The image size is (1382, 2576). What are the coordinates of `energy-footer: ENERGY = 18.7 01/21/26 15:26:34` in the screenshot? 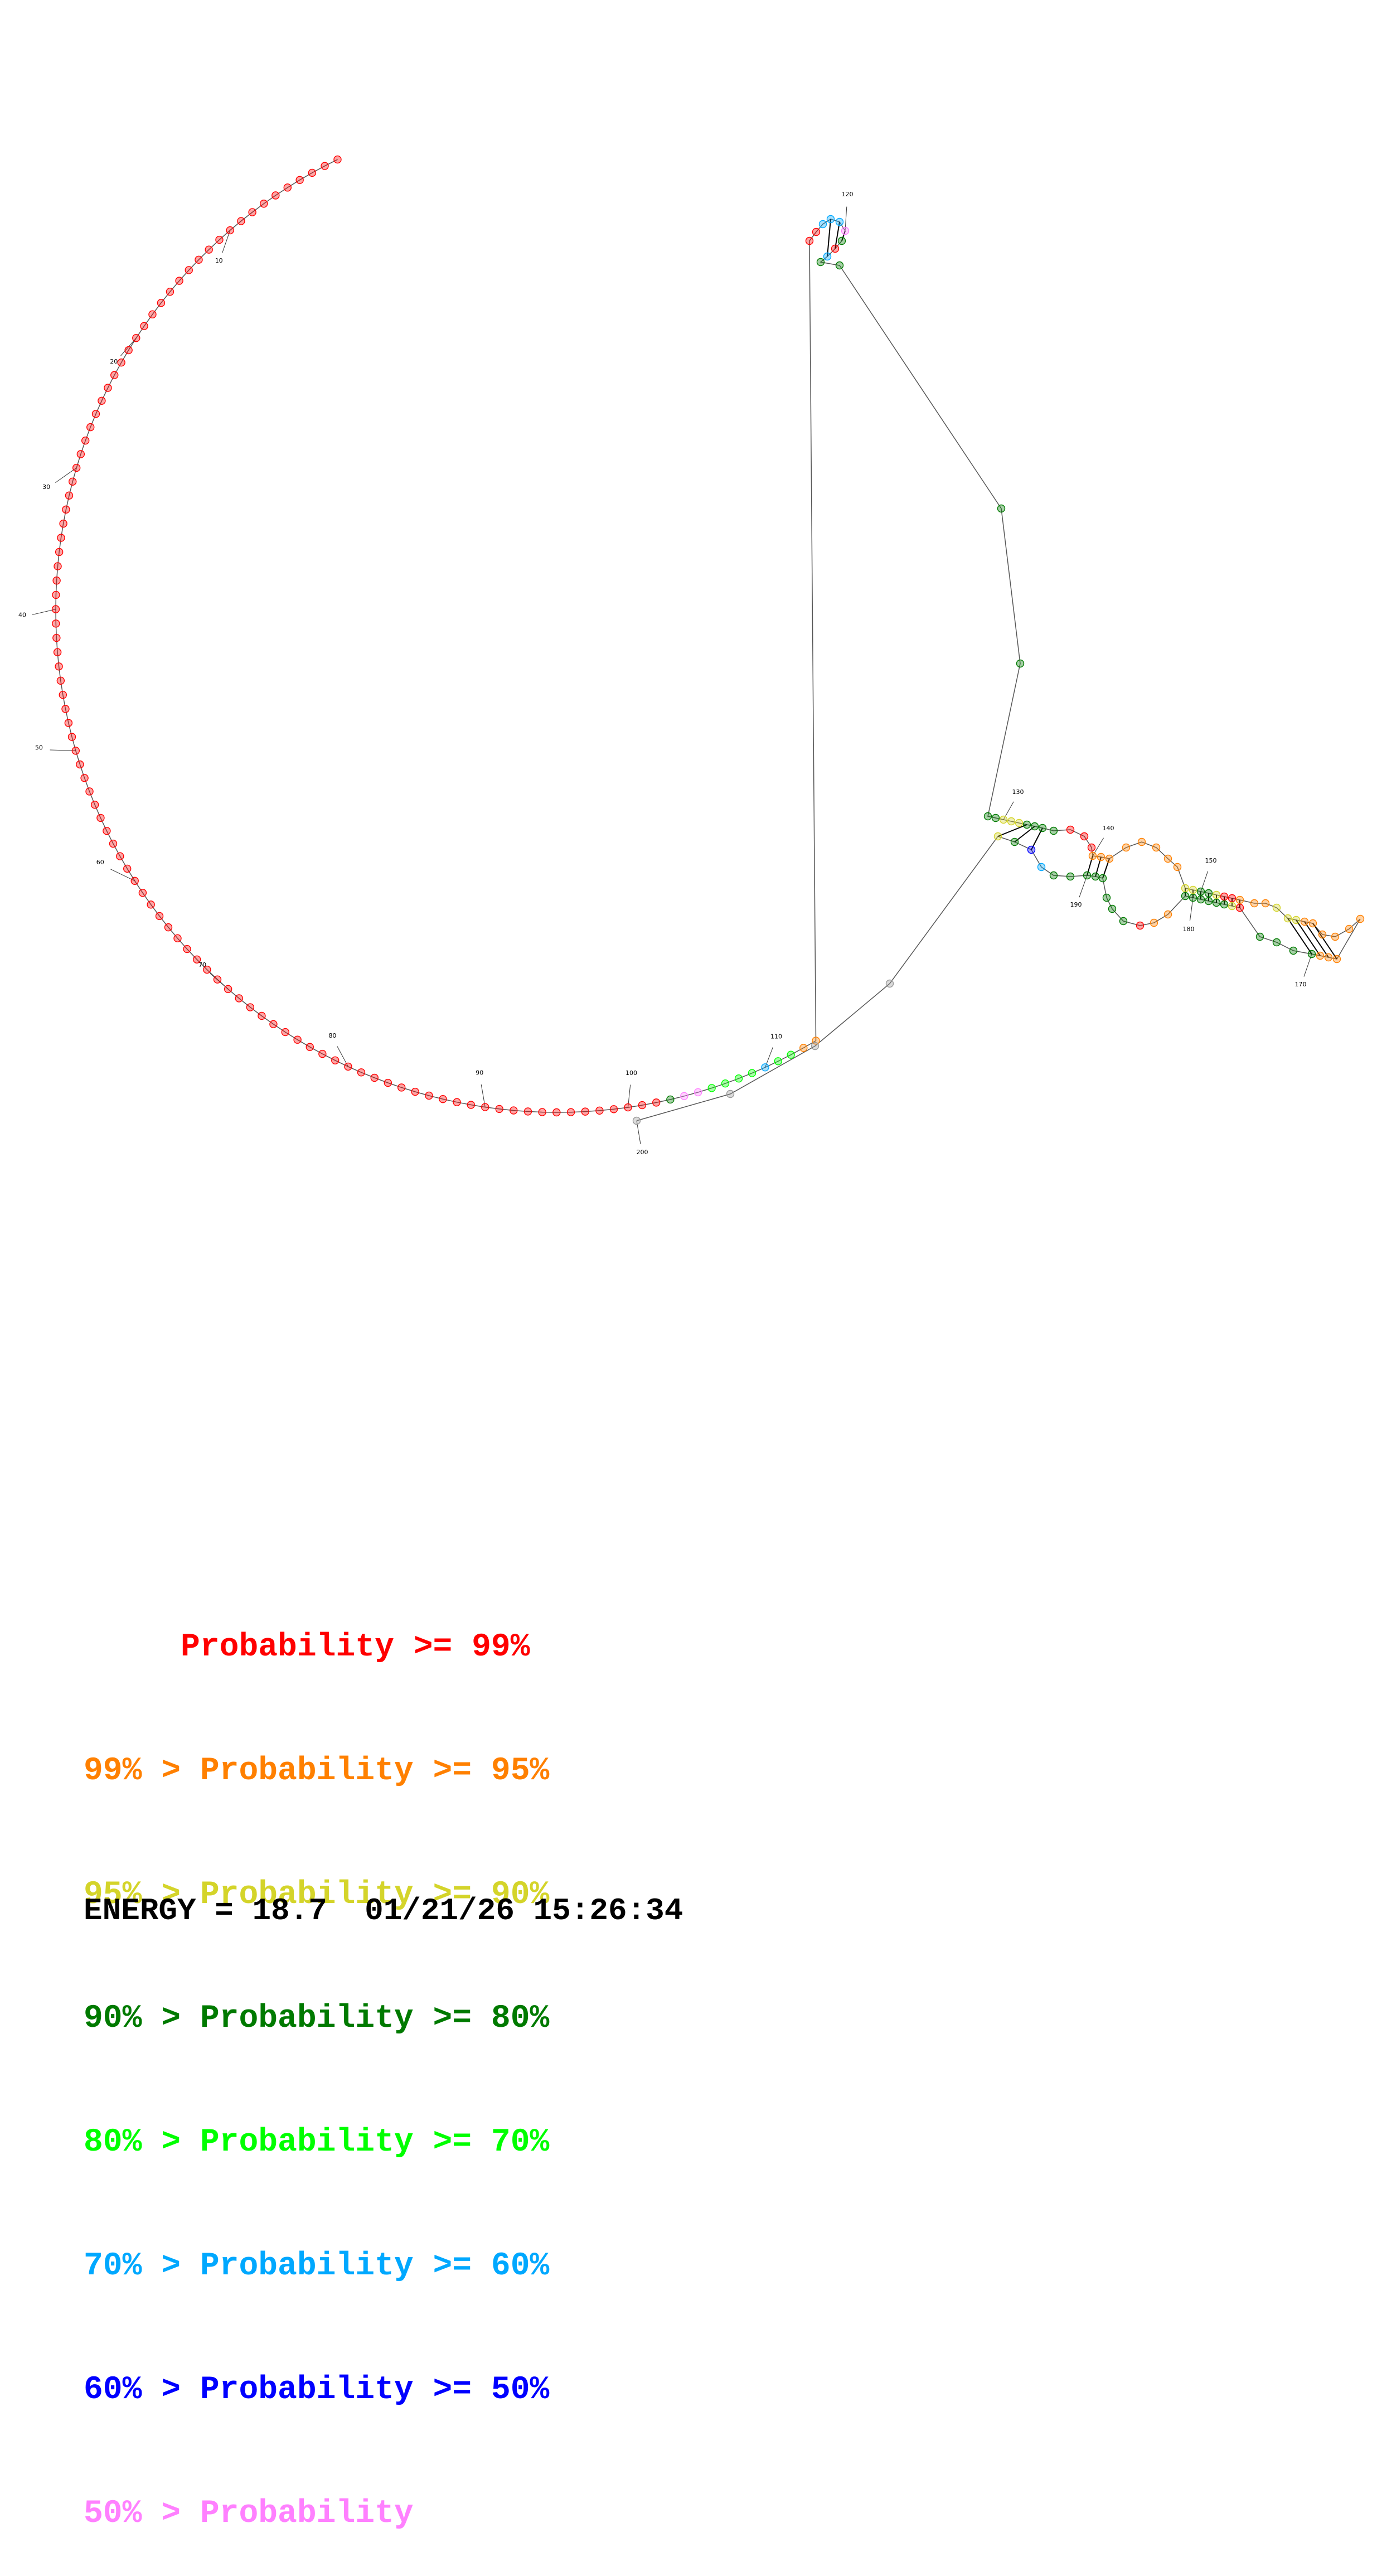 It's located at (383, 1911).